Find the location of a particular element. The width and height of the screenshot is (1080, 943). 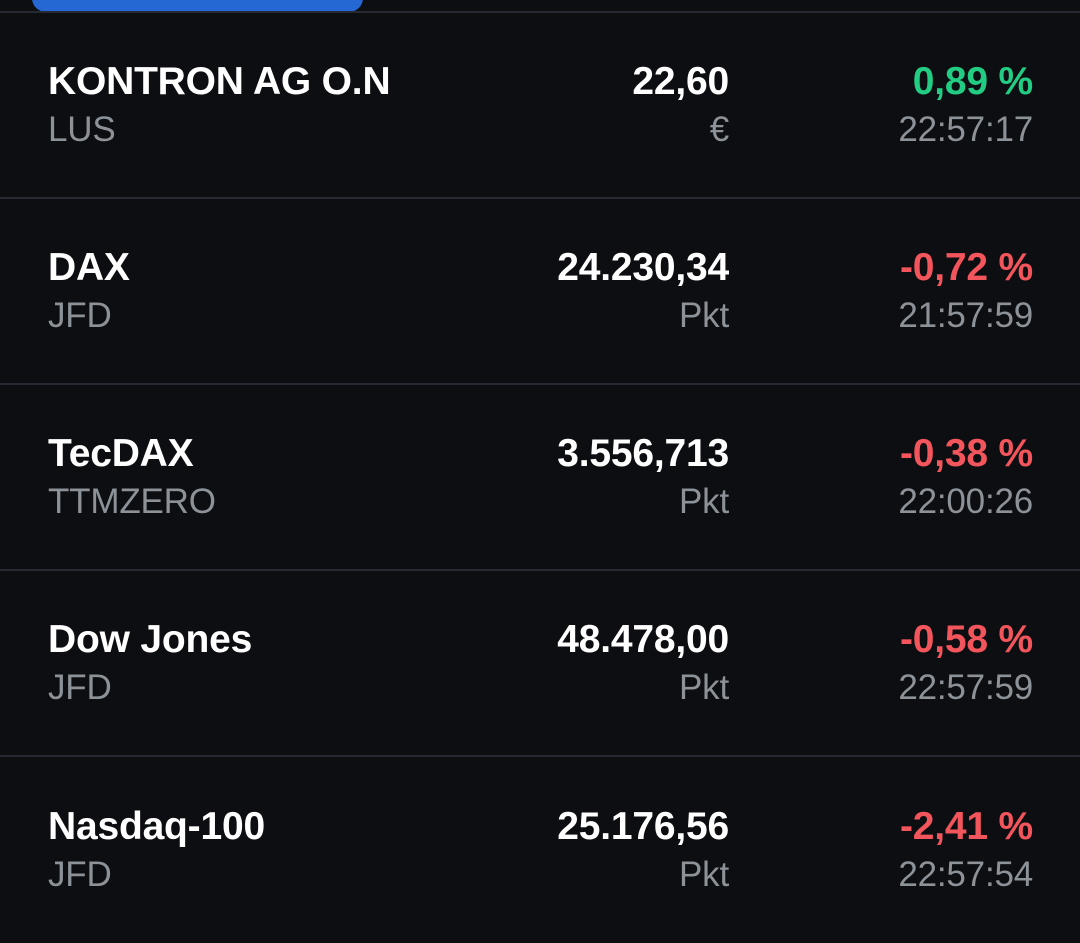

instrument-venue: TTMZERO is located at coordinates (132, 501).